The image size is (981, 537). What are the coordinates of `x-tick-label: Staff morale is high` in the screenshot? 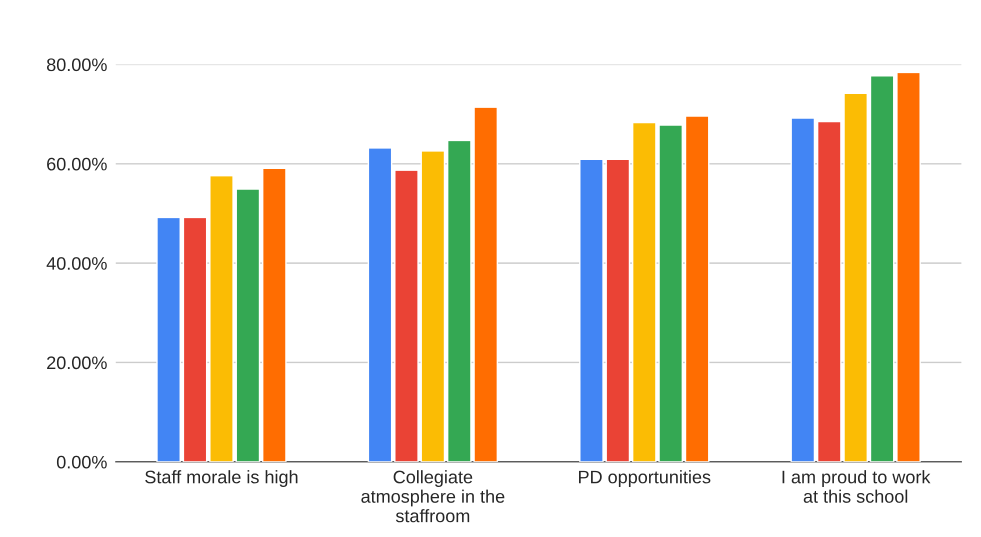 It's located at (221, 478).